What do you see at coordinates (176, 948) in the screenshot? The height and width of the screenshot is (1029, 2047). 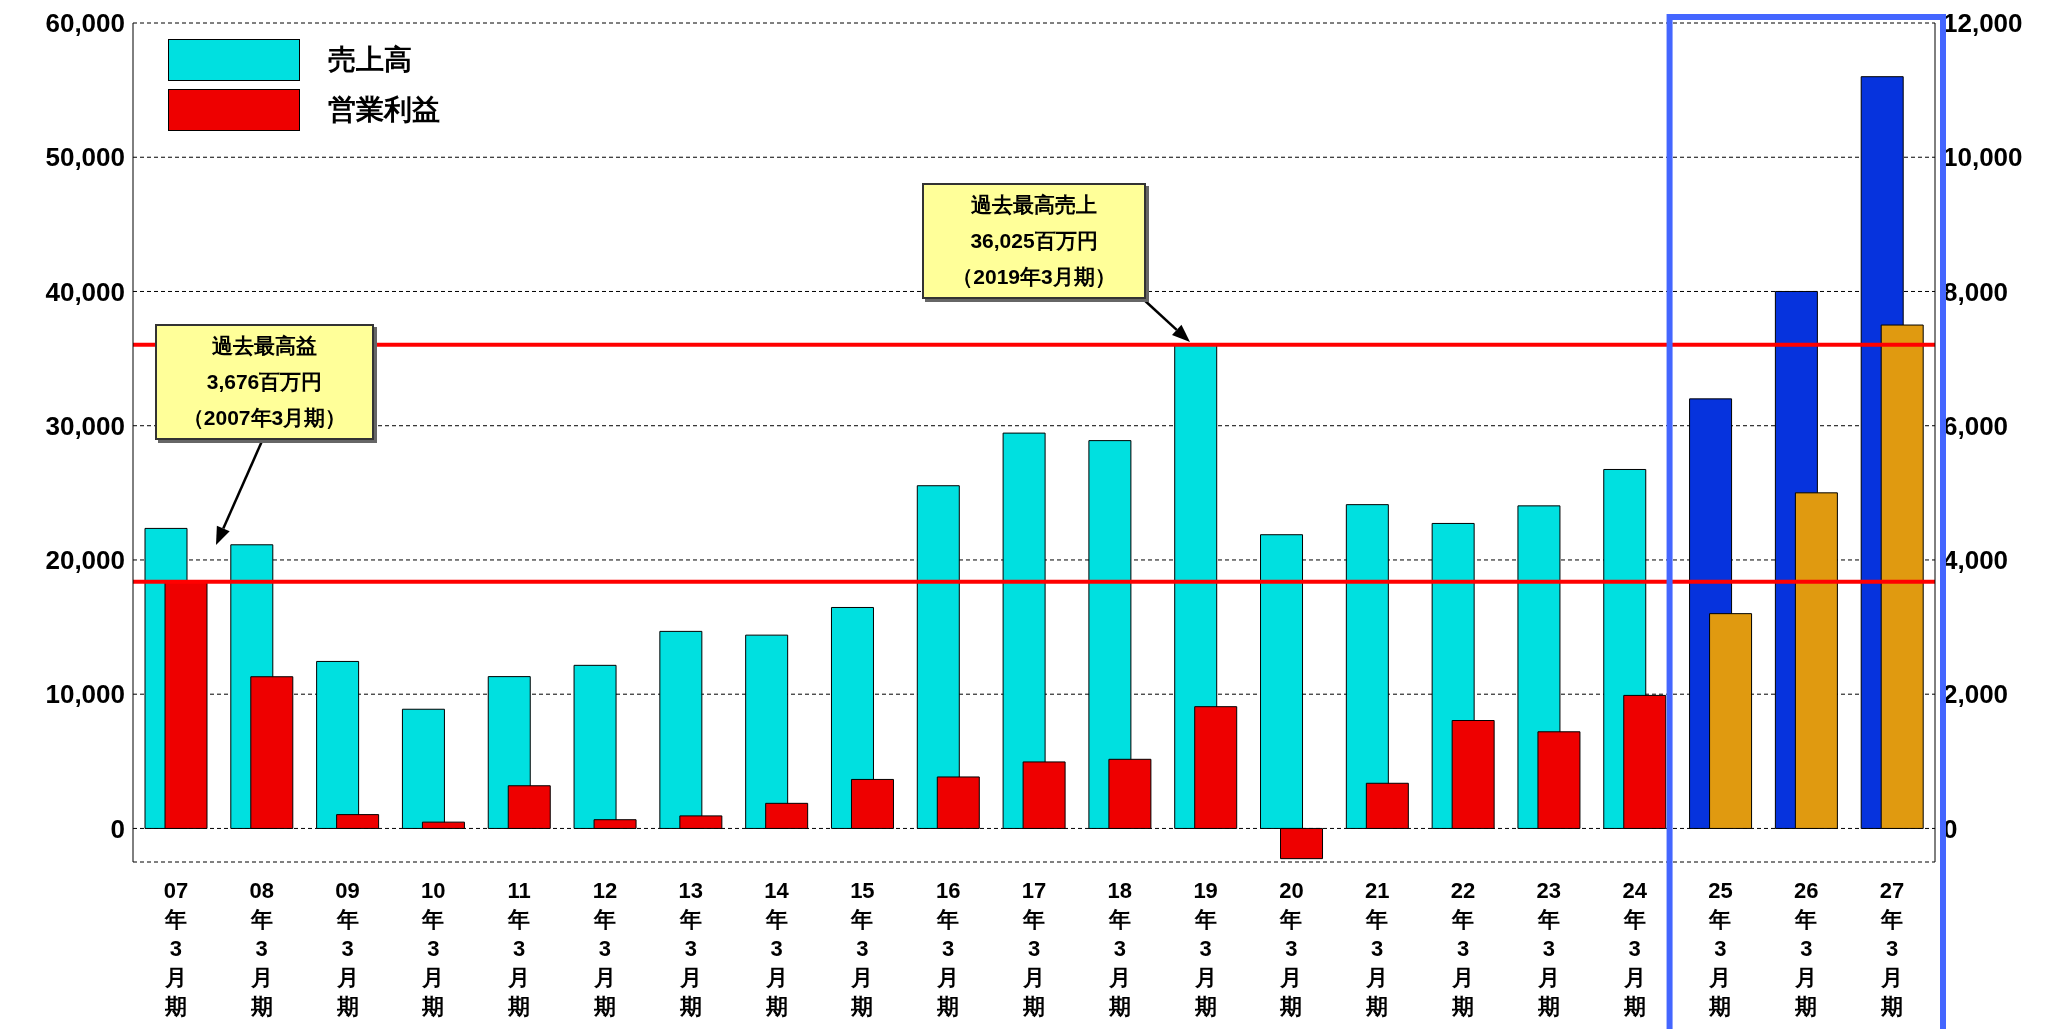 I see `x-tick-label: 07年3月期` at bounding box center [176, 948].